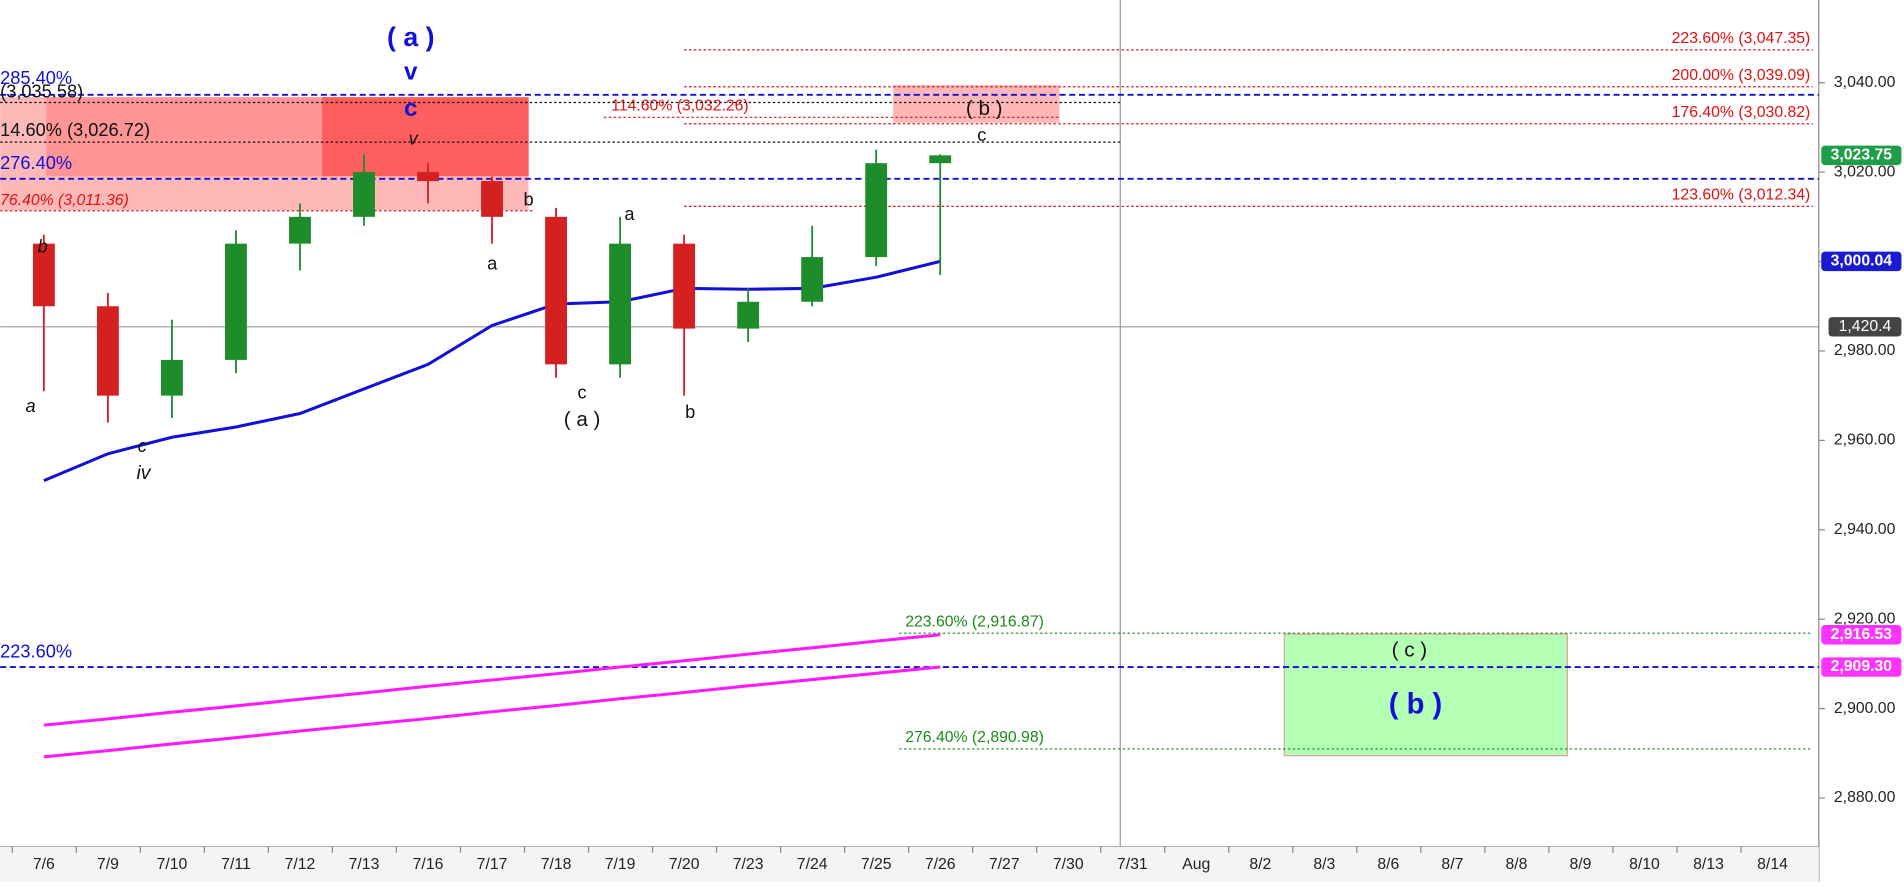 This screenshot has width=1904, height=887. What do you see at coordinates (876, 864) in the screenshot?
I see `x-tick-label: 7/25` at bounding box center [876, 864].